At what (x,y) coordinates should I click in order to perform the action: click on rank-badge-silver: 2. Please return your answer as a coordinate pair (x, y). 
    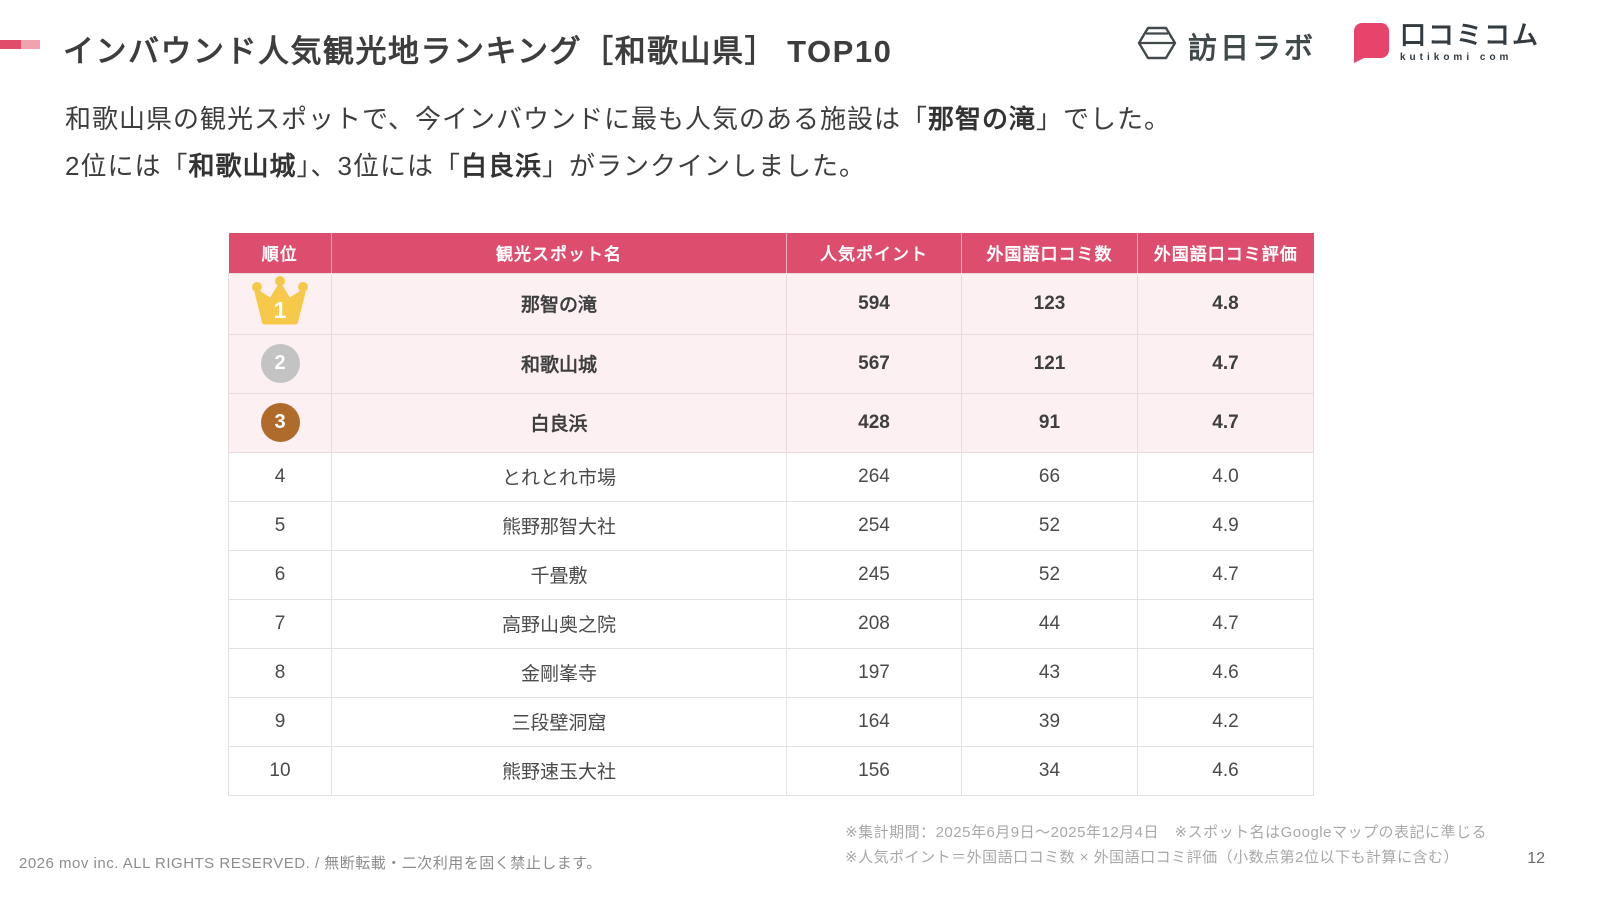
    Looking at the image, I should click on (280, 363).